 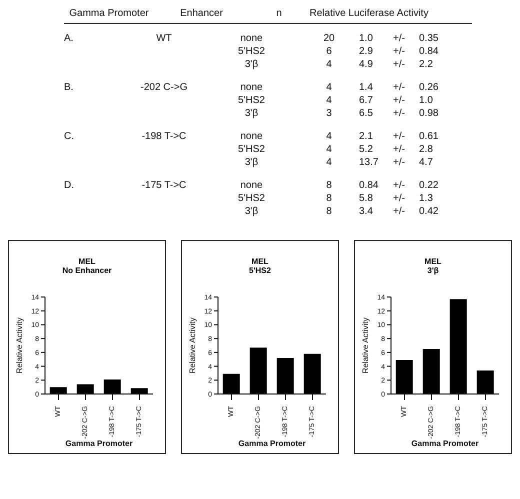 What do you see at coordinates (164, 185) in the screenshot?
I see `text: -175 T->C` at bounding box center [164, 185].